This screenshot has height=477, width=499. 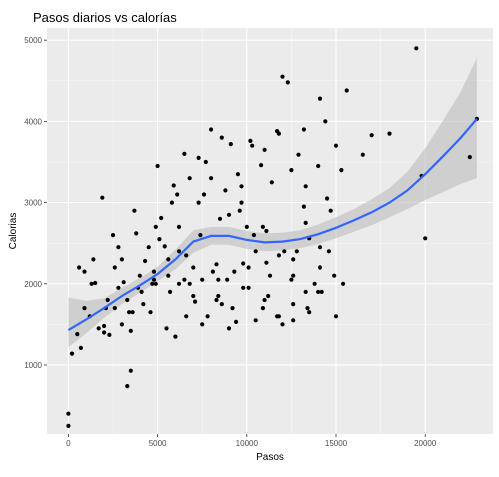 I want to click on chart-title: Pasos diarios vs calorías, so click(x=105, y=17).